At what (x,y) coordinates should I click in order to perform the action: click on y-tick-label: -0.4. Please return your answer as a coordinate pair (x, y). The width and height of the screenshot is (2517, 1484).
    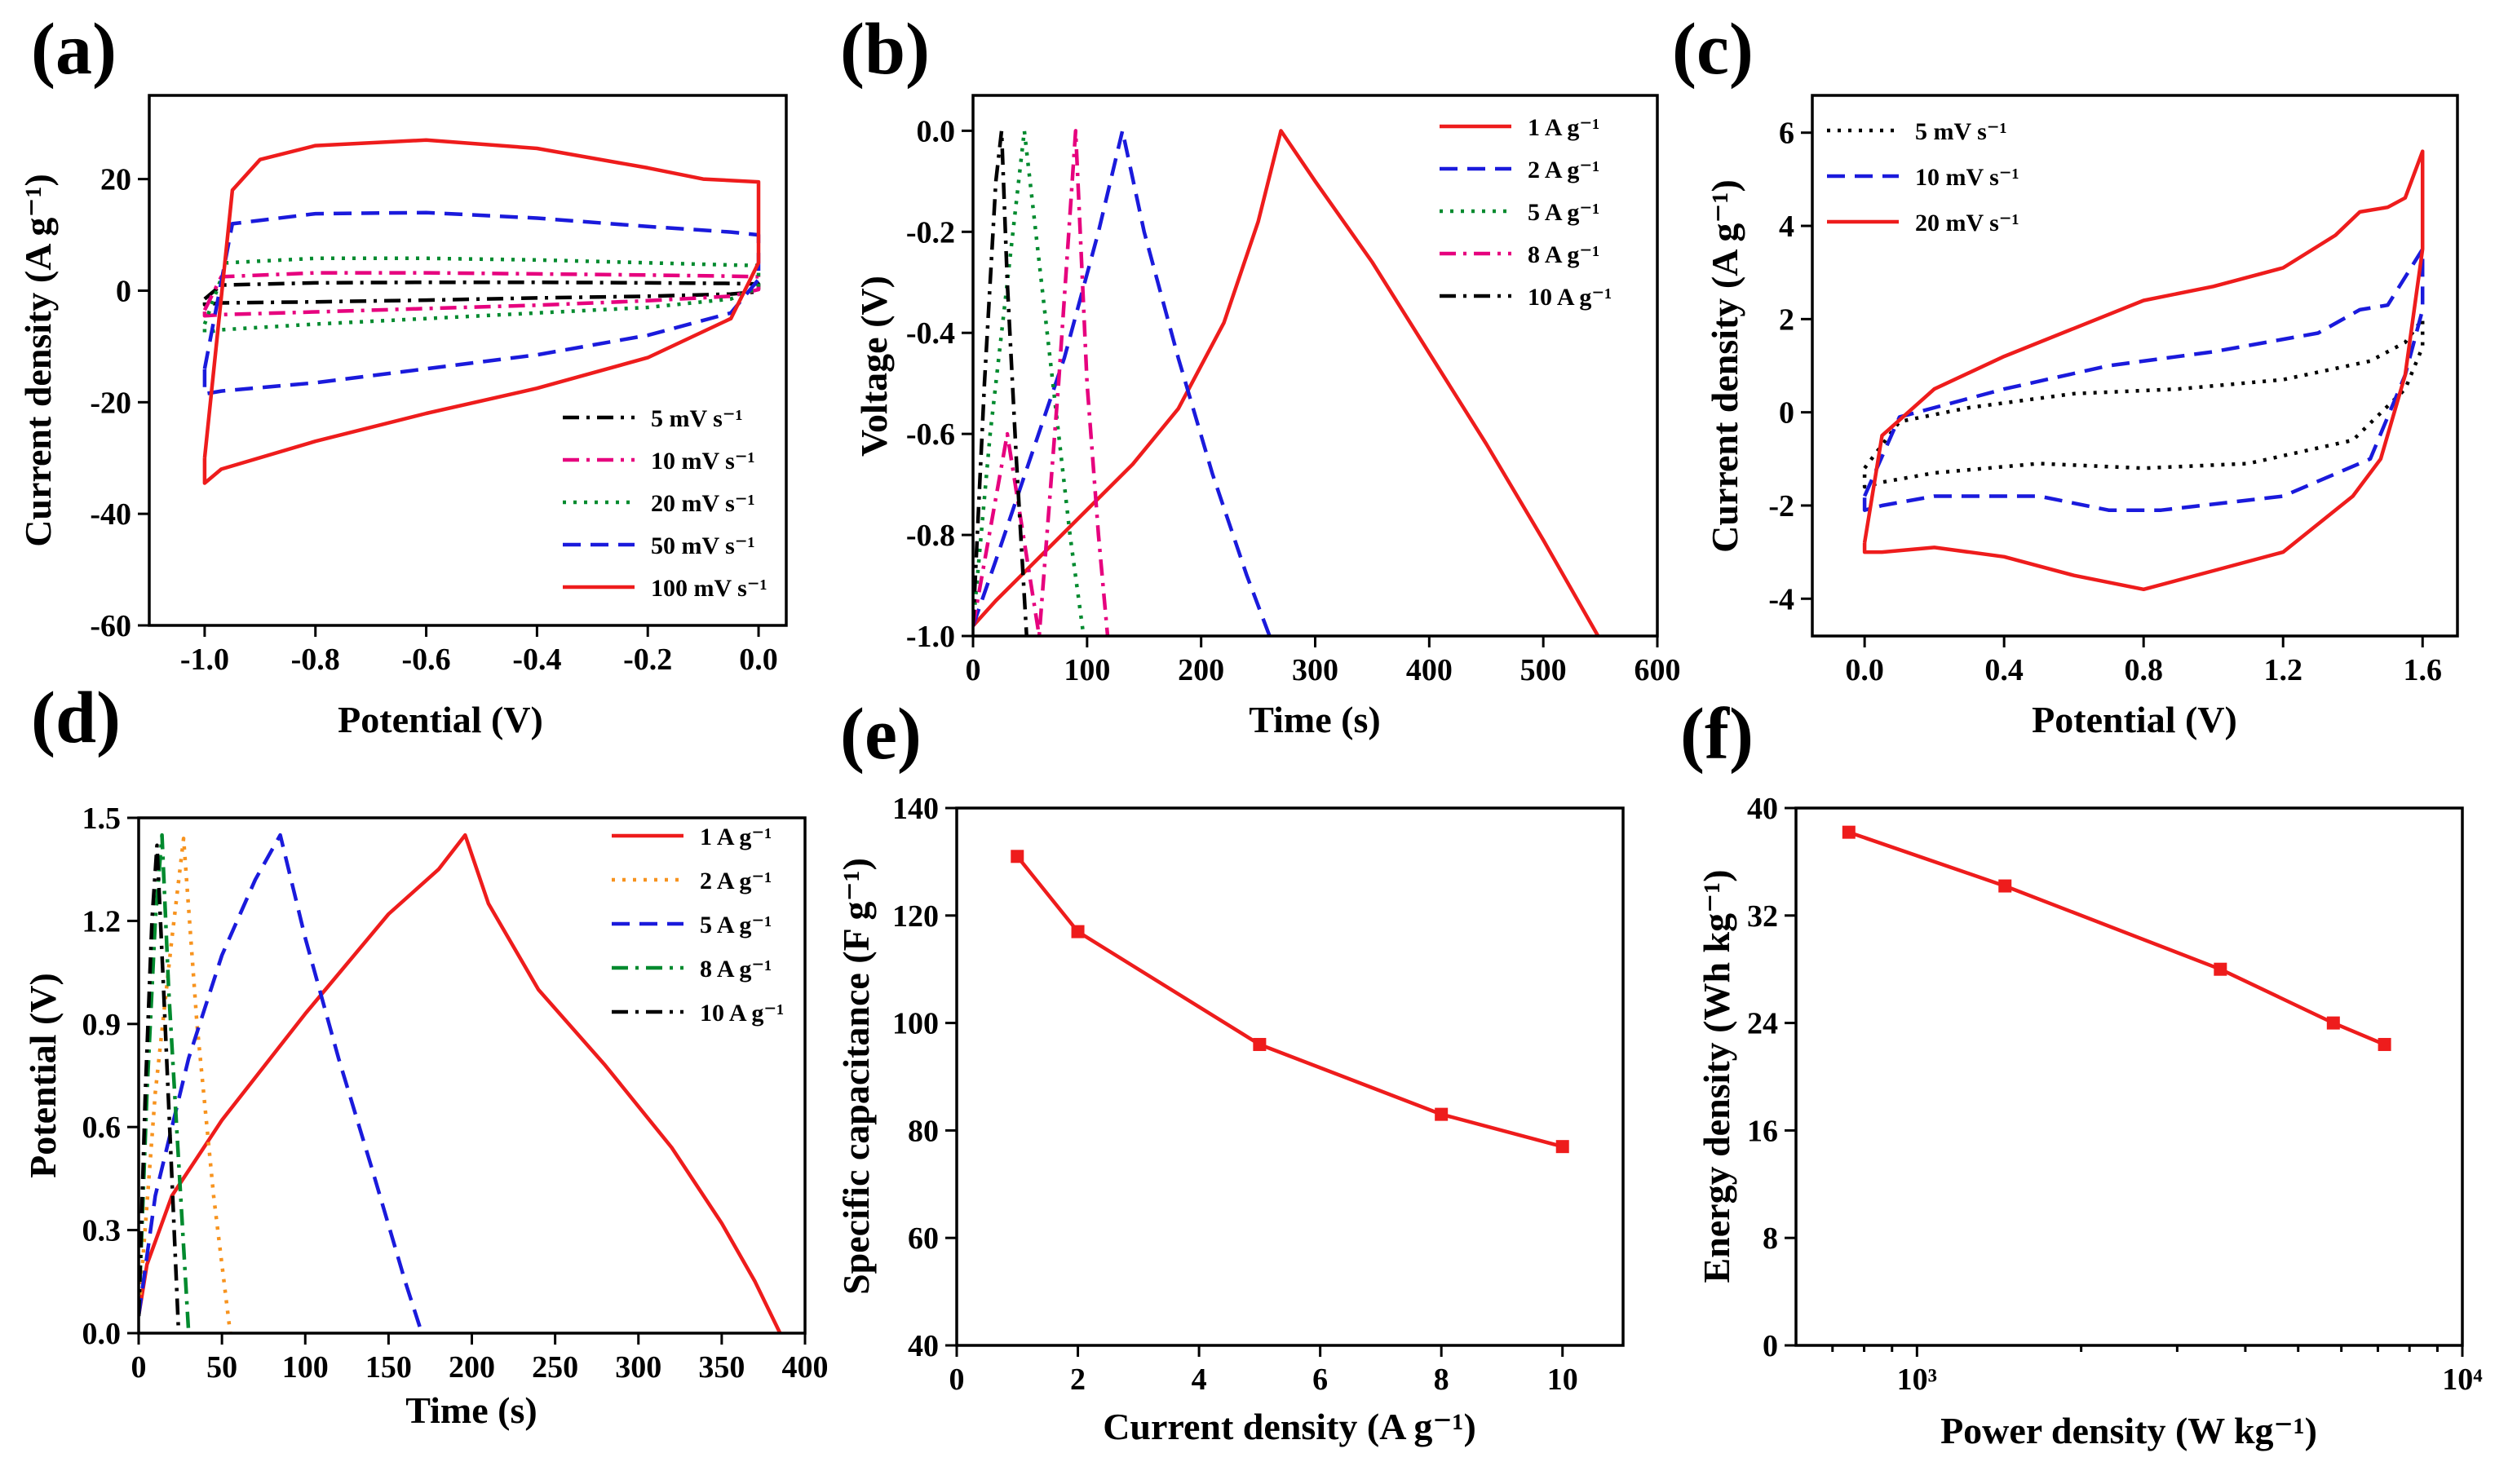
    Looking at the image, I should click on (930, 333).